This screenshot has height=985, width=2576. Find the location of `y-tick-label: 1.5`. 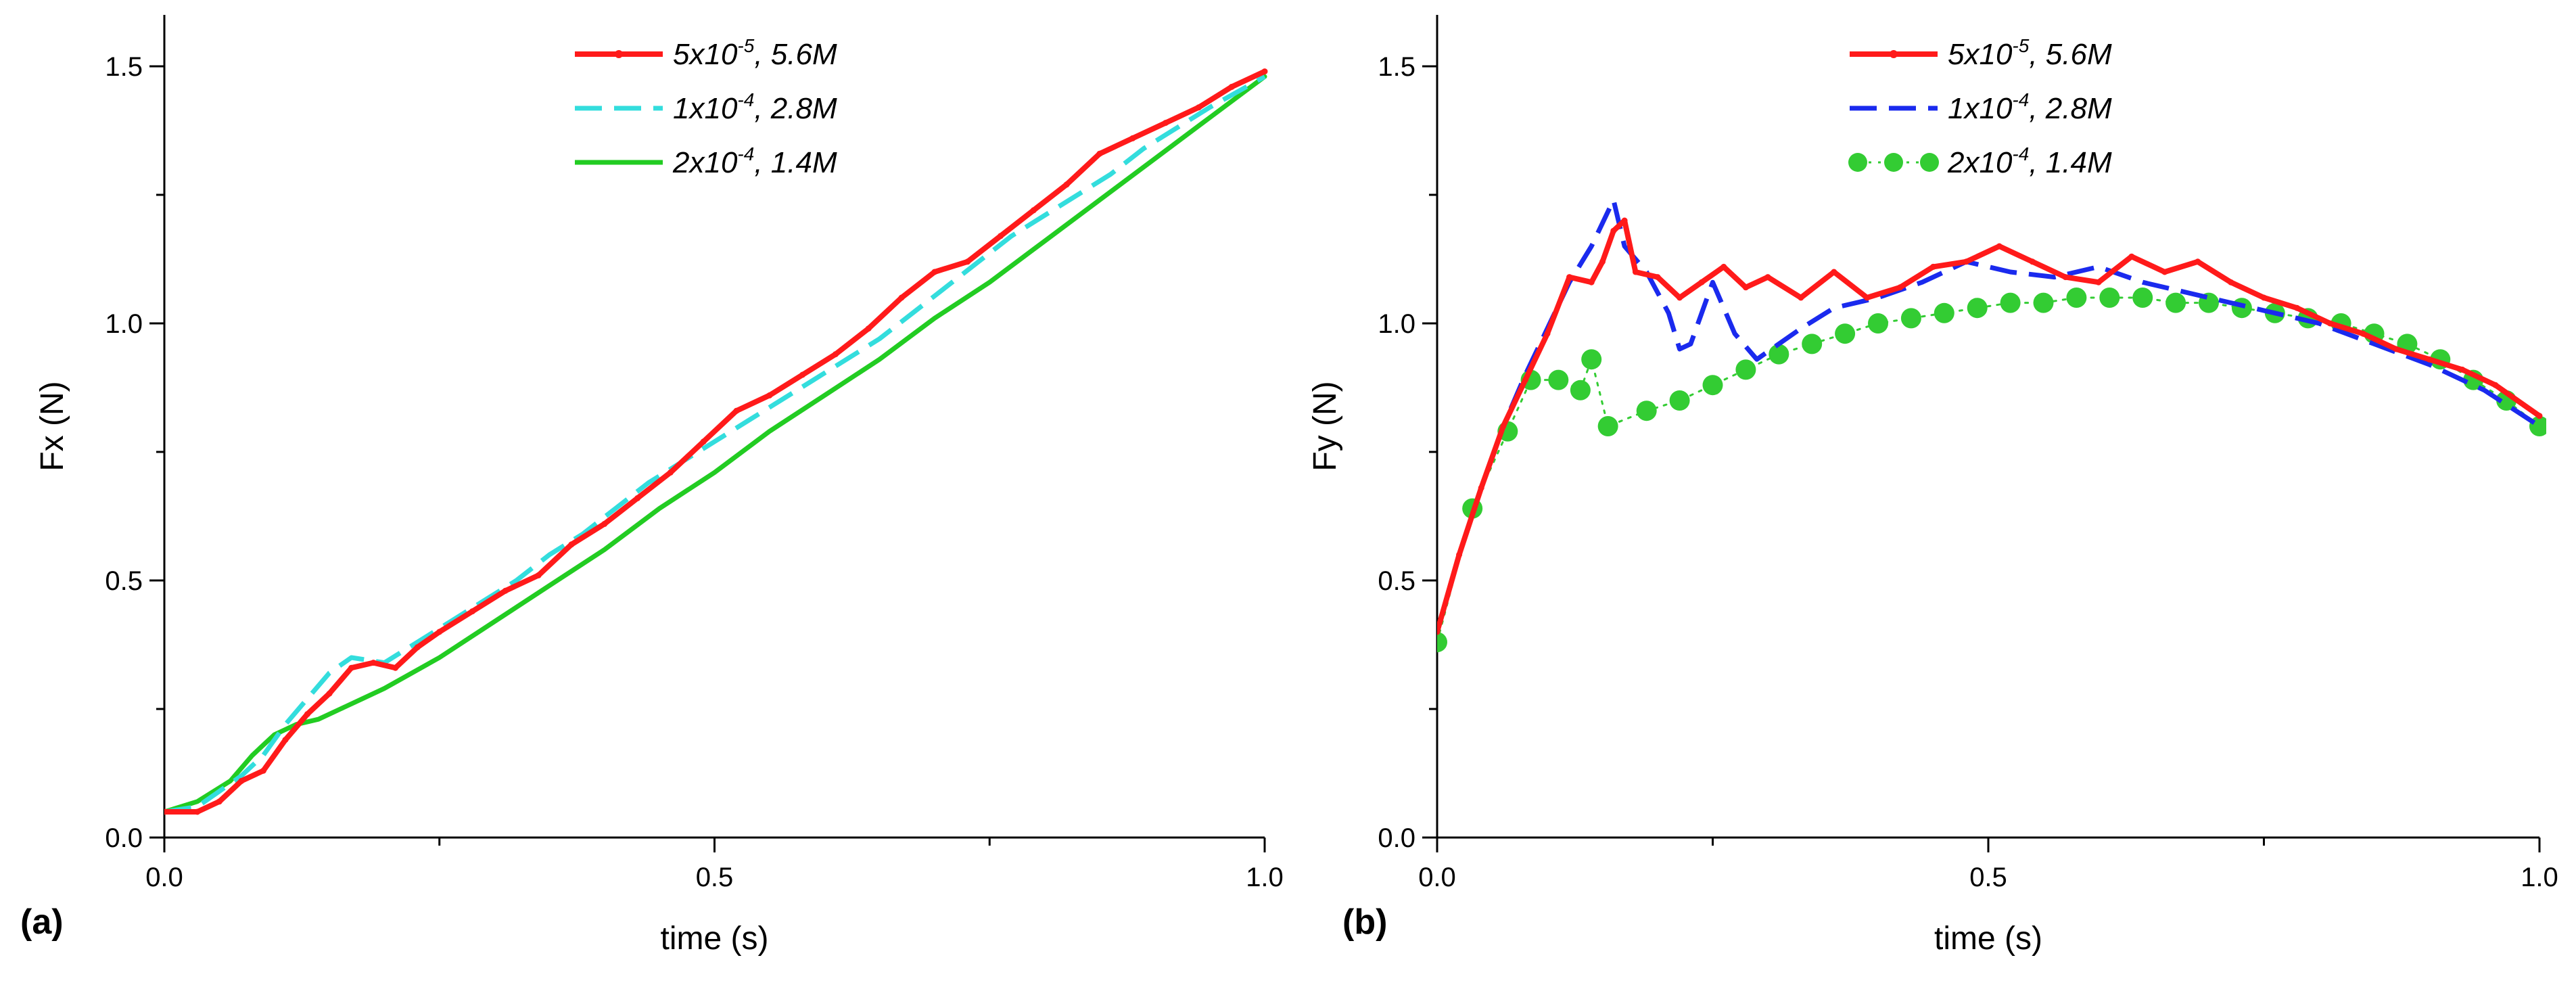

y-tick-label: 1.5 is located at coordinates (1396, 67).